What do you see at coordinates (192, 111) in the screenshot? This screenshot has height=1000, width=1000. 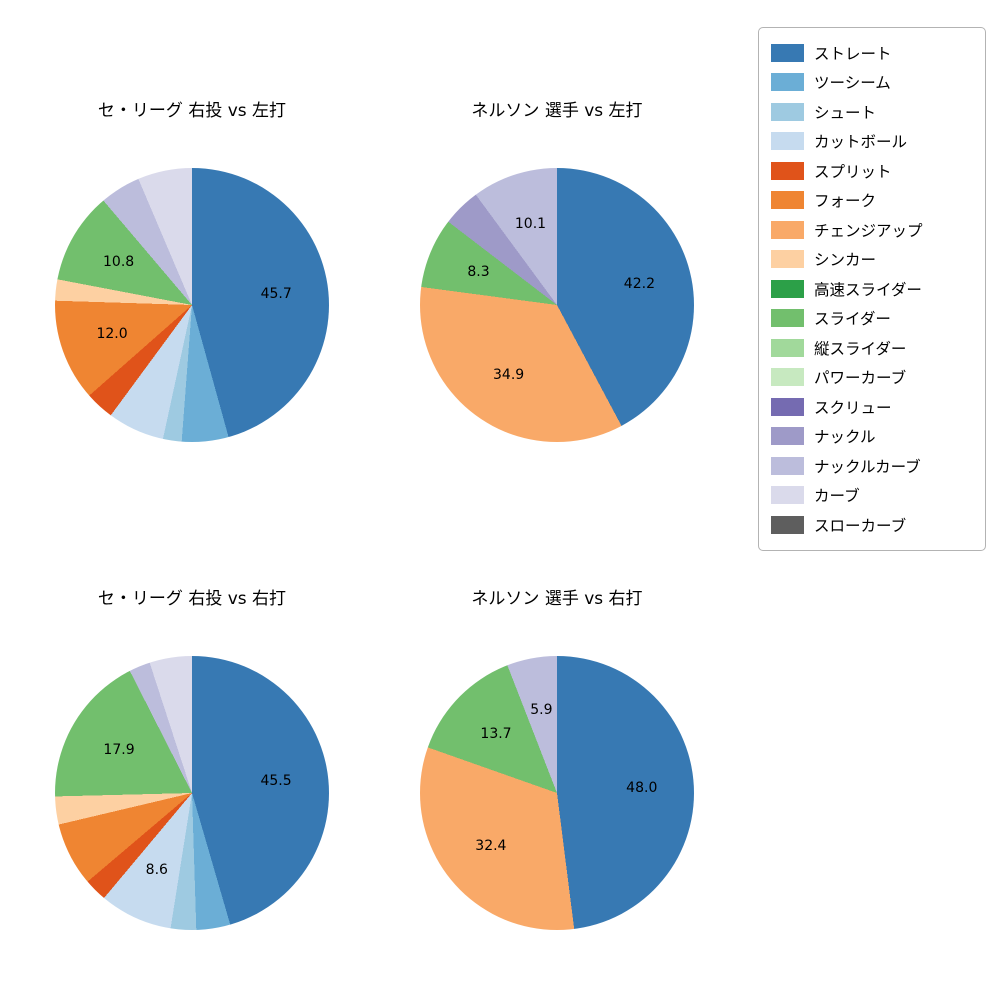 I see `chart-title: セ・リーグ 右投 vs 左打` at bounding box center [192, 111].